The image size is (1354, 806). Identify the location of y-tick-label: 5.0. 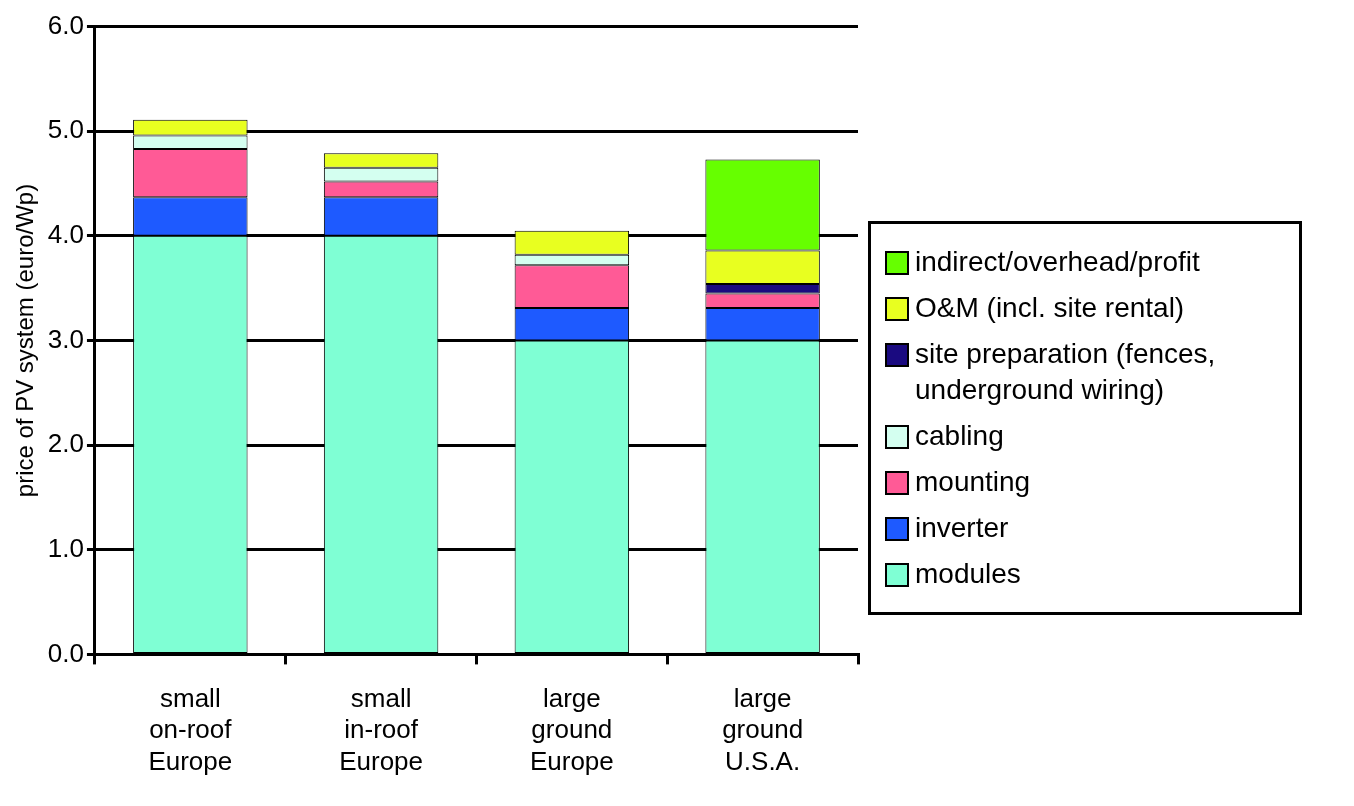
(65, 129).